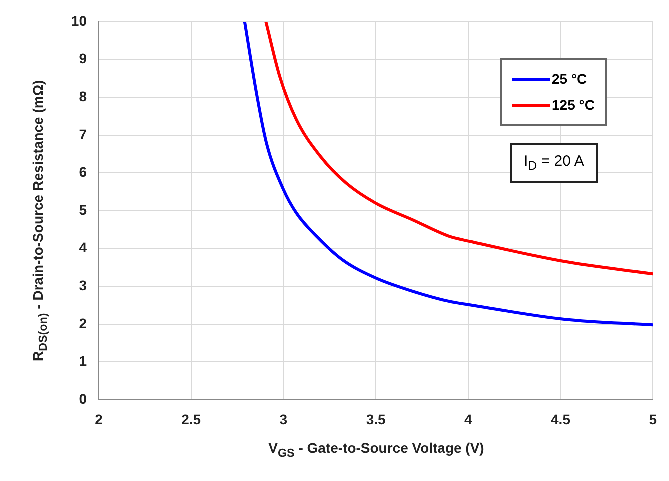 This screenshot has height=481, width=669. Describe the element at coordinates (83, 285) in the screenshot. I see `y-tick-label: 3` at that location.